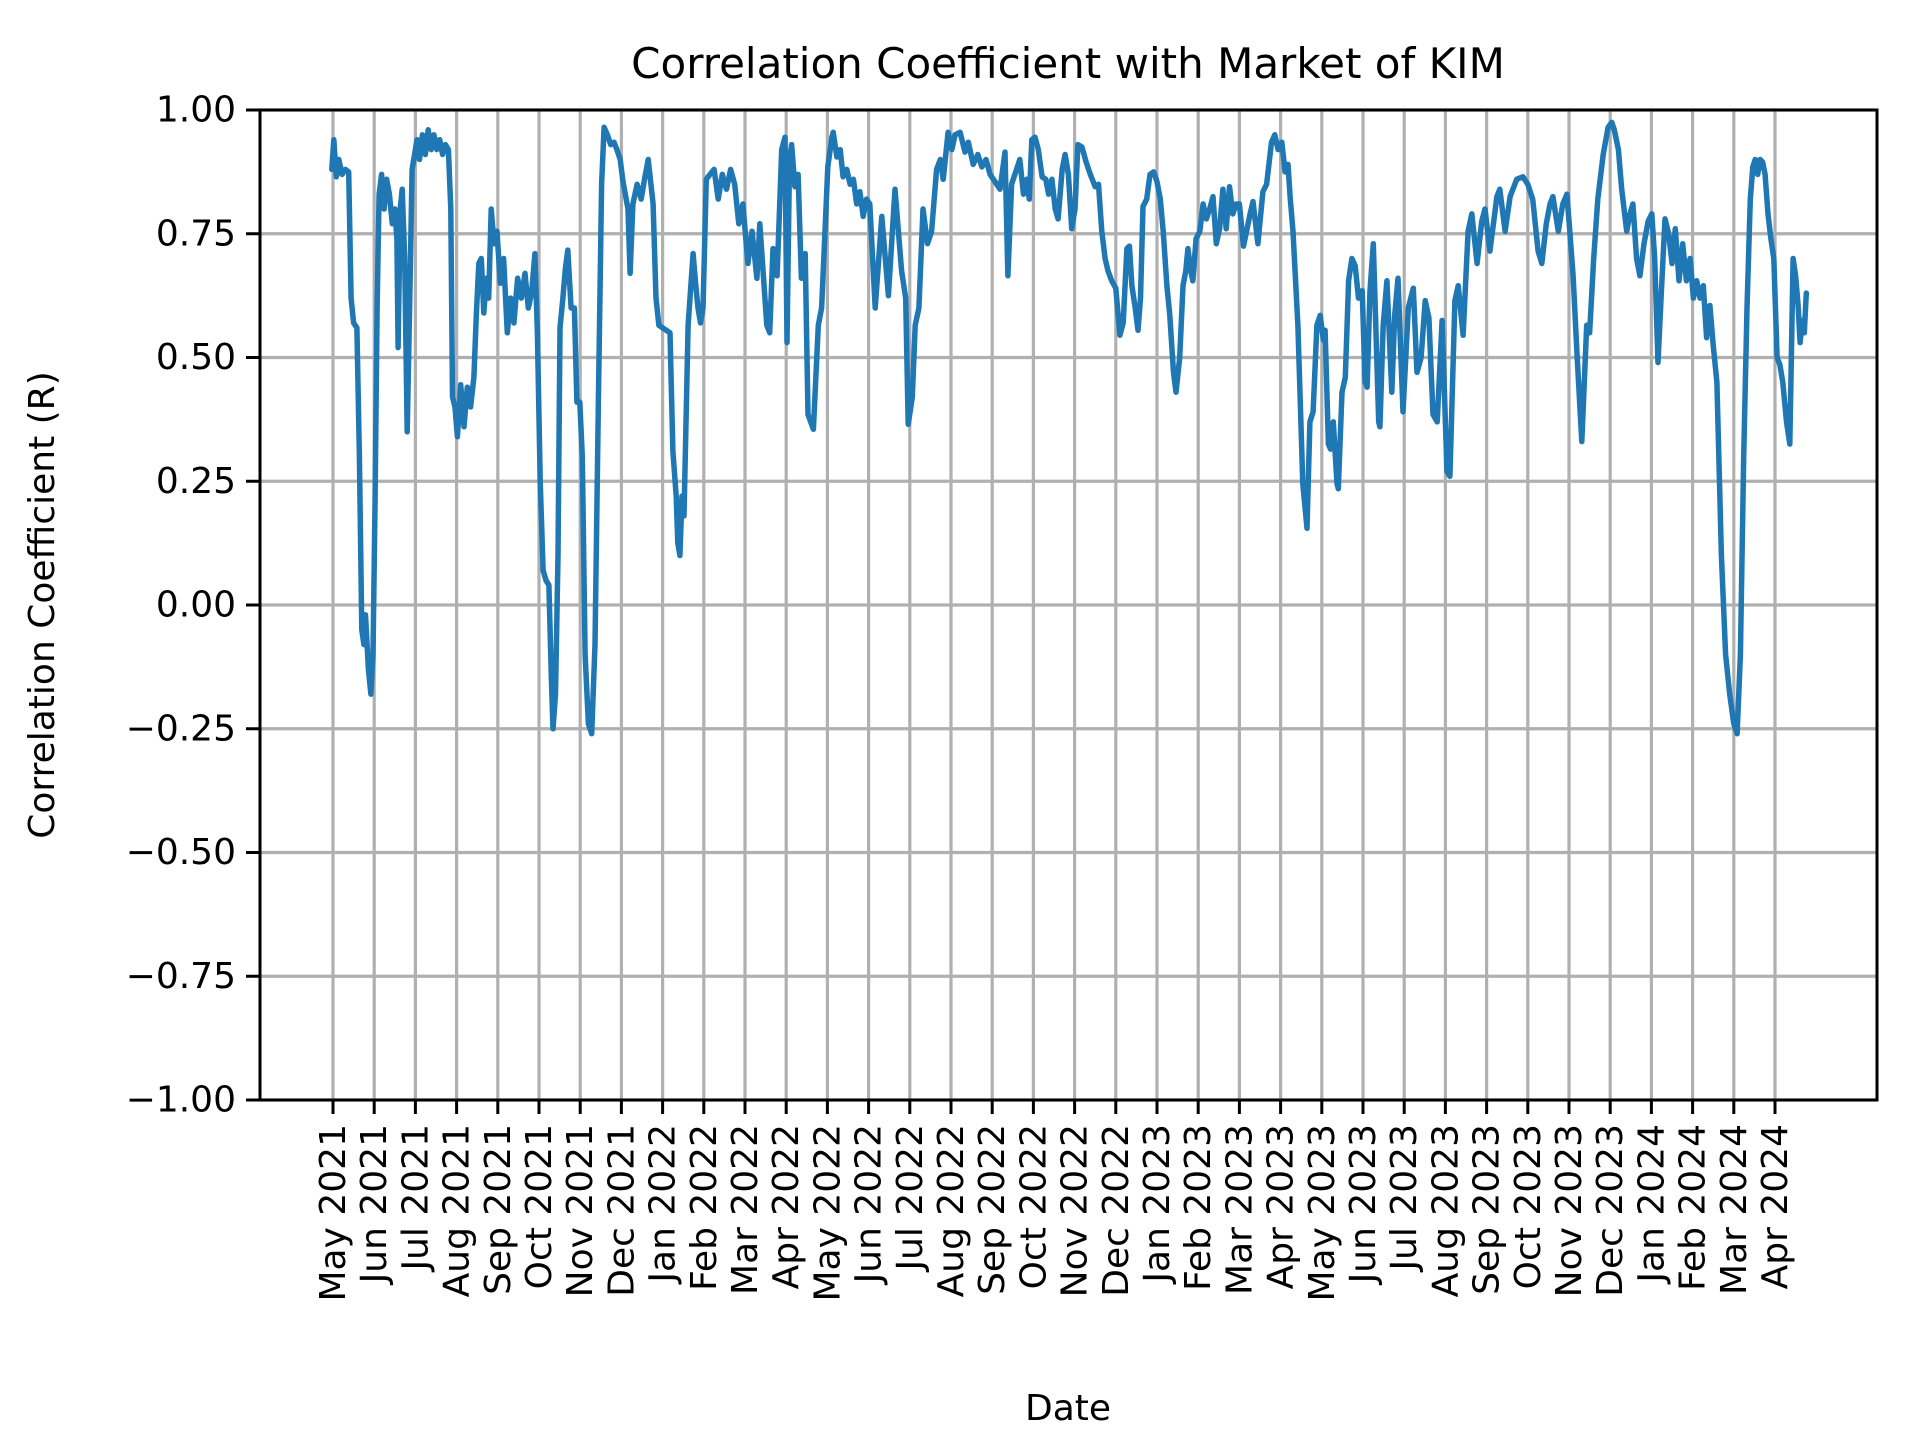  What do you see at coordinates (1445, 1210) in the screenshot?
I see `x-tick-label: Aug 2023` at bounding box center [1445, 1210].